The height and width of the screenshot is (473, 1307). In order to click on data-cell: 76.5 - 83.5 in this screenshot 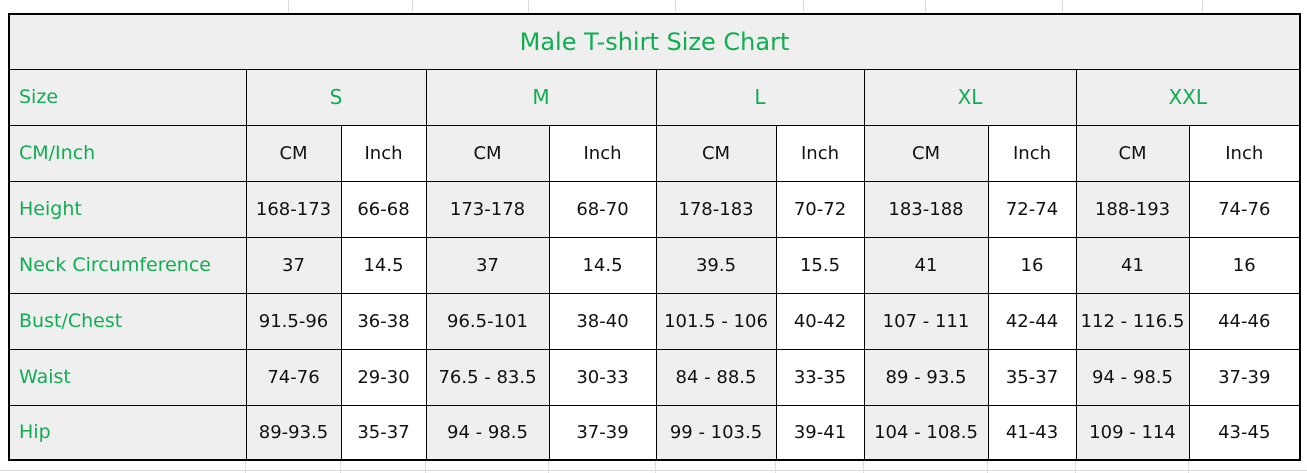, I will do `click(487, 377)`.